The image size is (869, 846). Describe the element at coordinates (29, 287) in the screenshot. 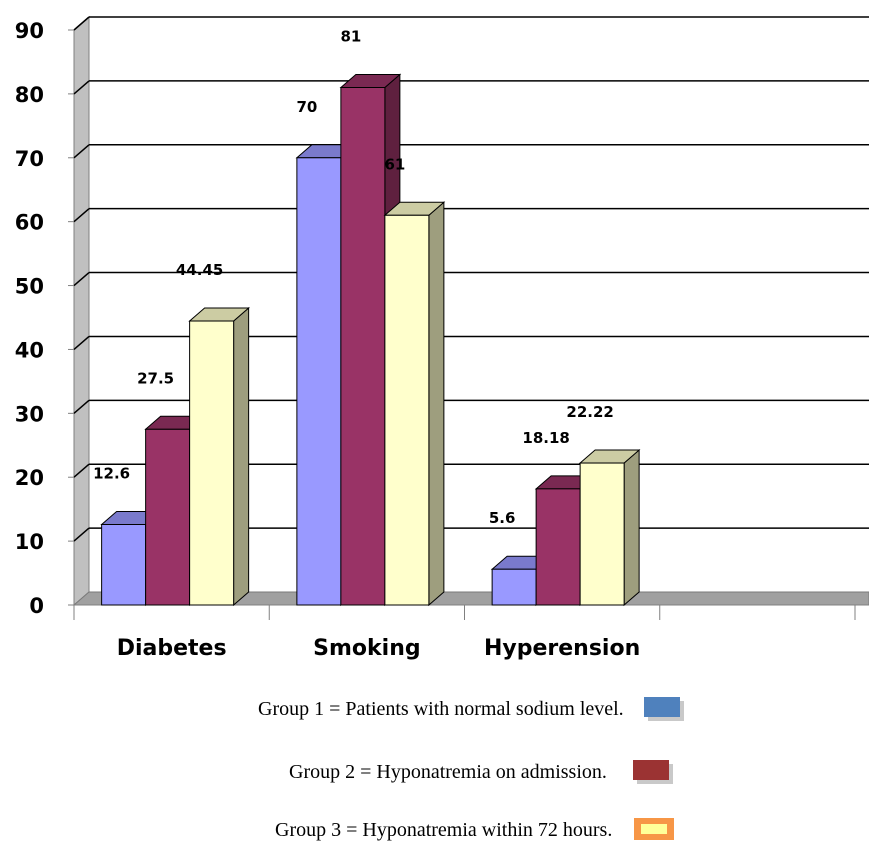

I see `y-tick-label: 50` at that location.